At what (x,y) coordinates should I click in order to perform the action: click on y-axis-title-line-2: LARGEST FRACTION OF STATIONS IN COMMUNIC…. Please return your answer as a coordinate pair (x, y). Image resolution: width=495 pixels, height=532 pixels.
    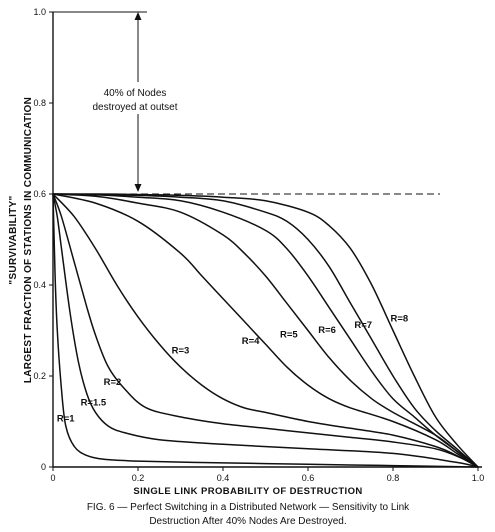
    Looking at the image, I should click on (28, 240).